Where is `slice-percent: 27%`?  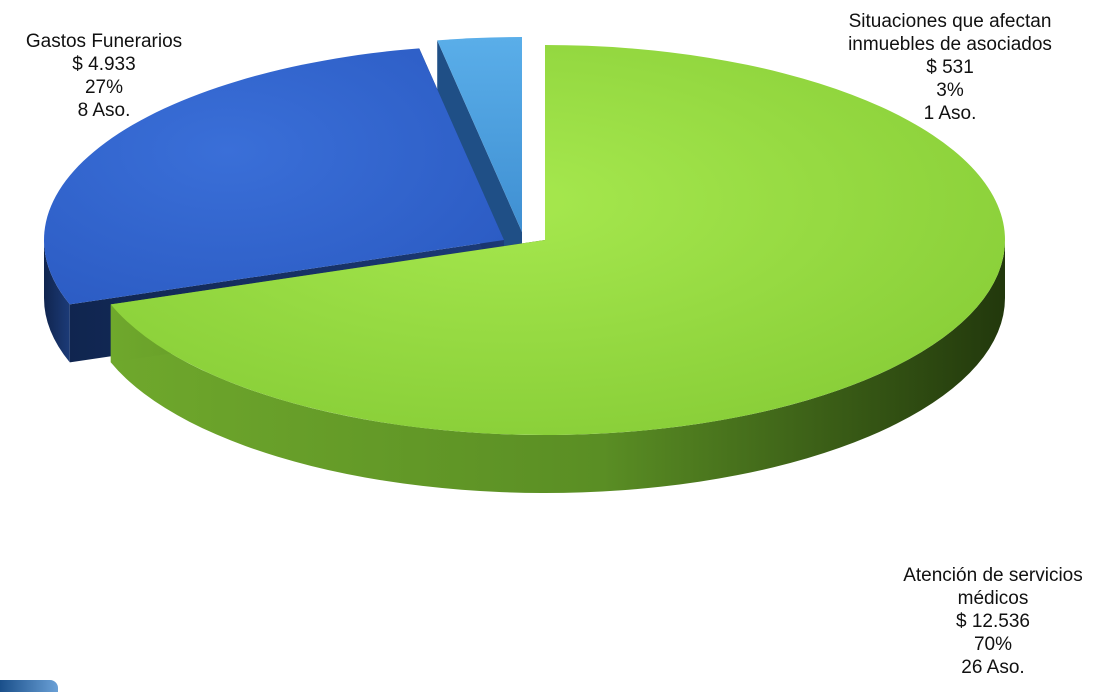
slice-percent: 27% is located at coordinates (104, 87).